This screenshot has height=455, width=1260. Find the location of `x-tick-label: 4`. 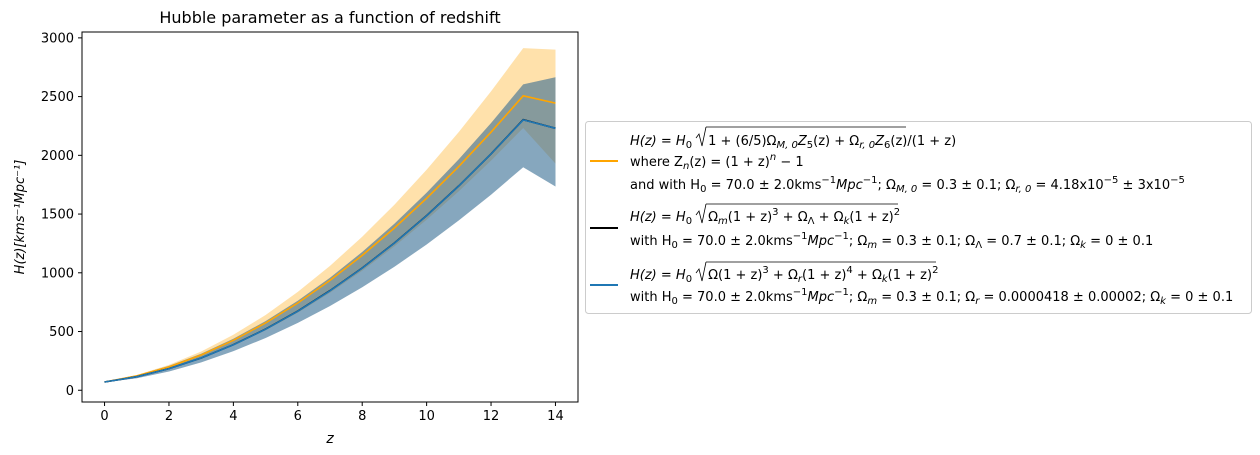

x-tick-label: 4 is located at coordinates (233, 416).